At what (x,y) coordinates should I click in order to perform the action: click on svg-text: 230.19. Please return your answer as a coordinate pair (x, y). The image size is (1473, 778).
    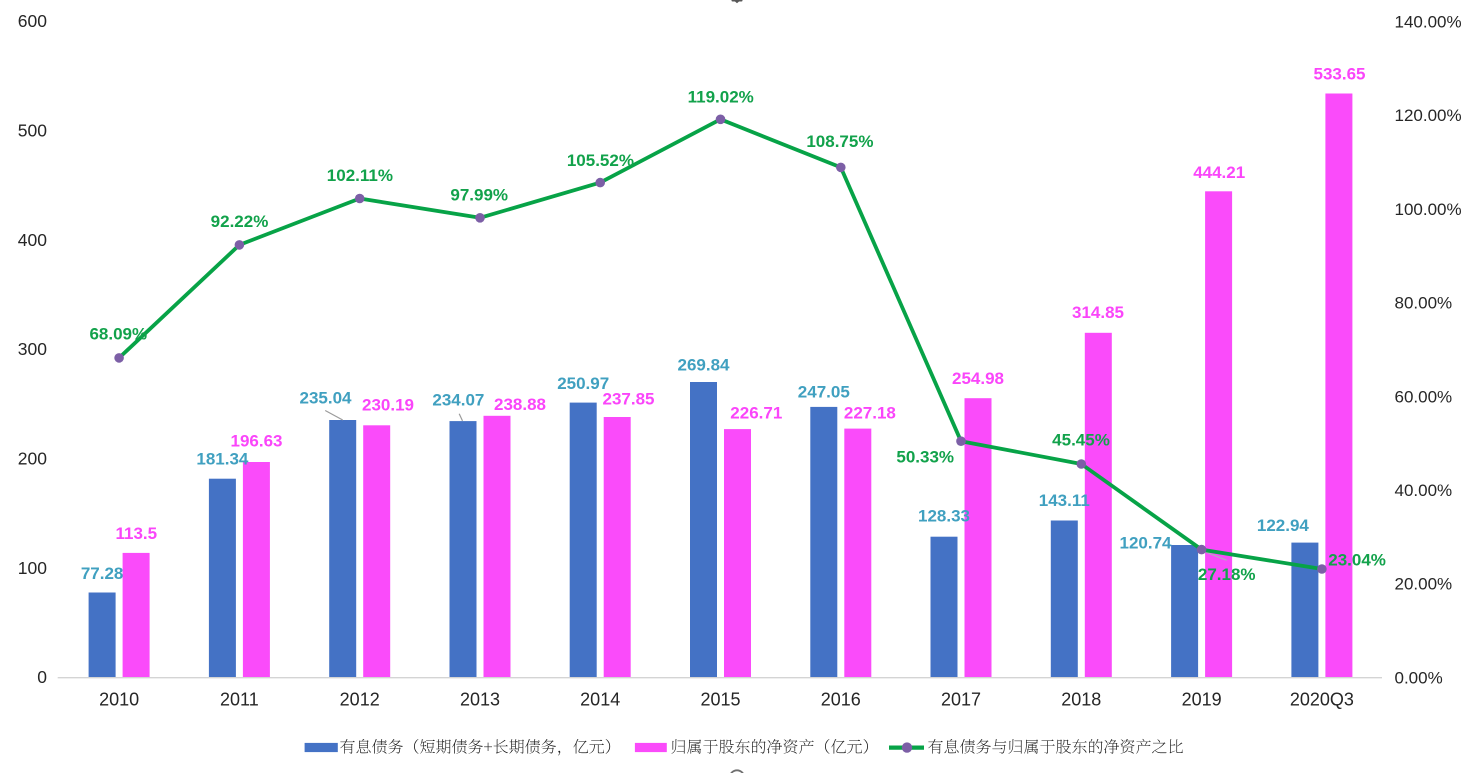
    Looking at the image, I should click on (388, 405).